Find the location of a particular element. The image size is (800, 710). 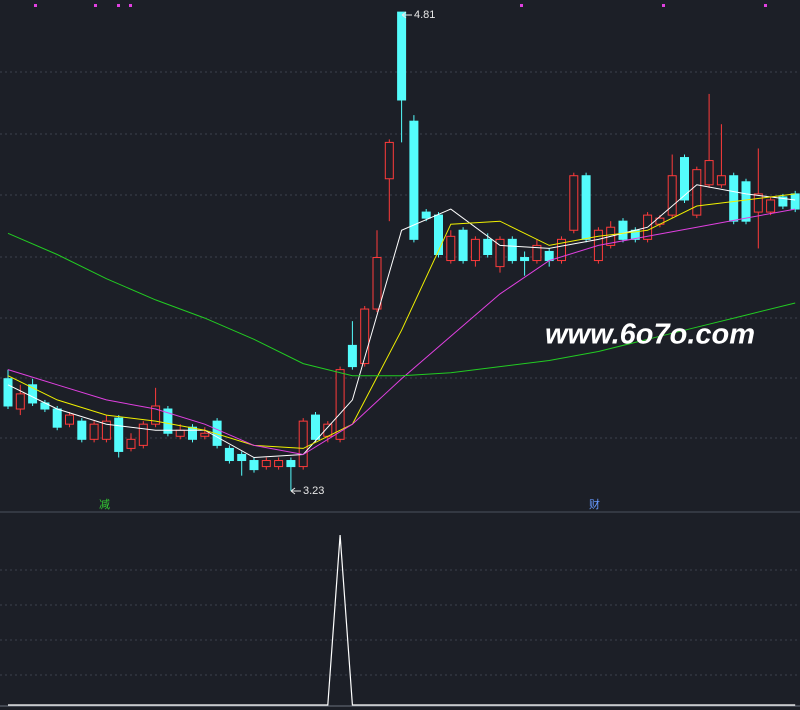

marker: 减 is located at coordinates (104, 504).